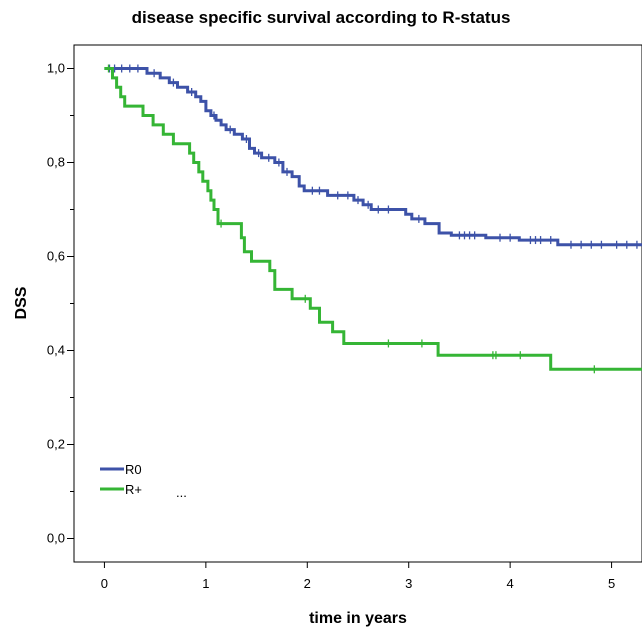  I want to click on y-tick-label: 0,2, so click(56, 444).